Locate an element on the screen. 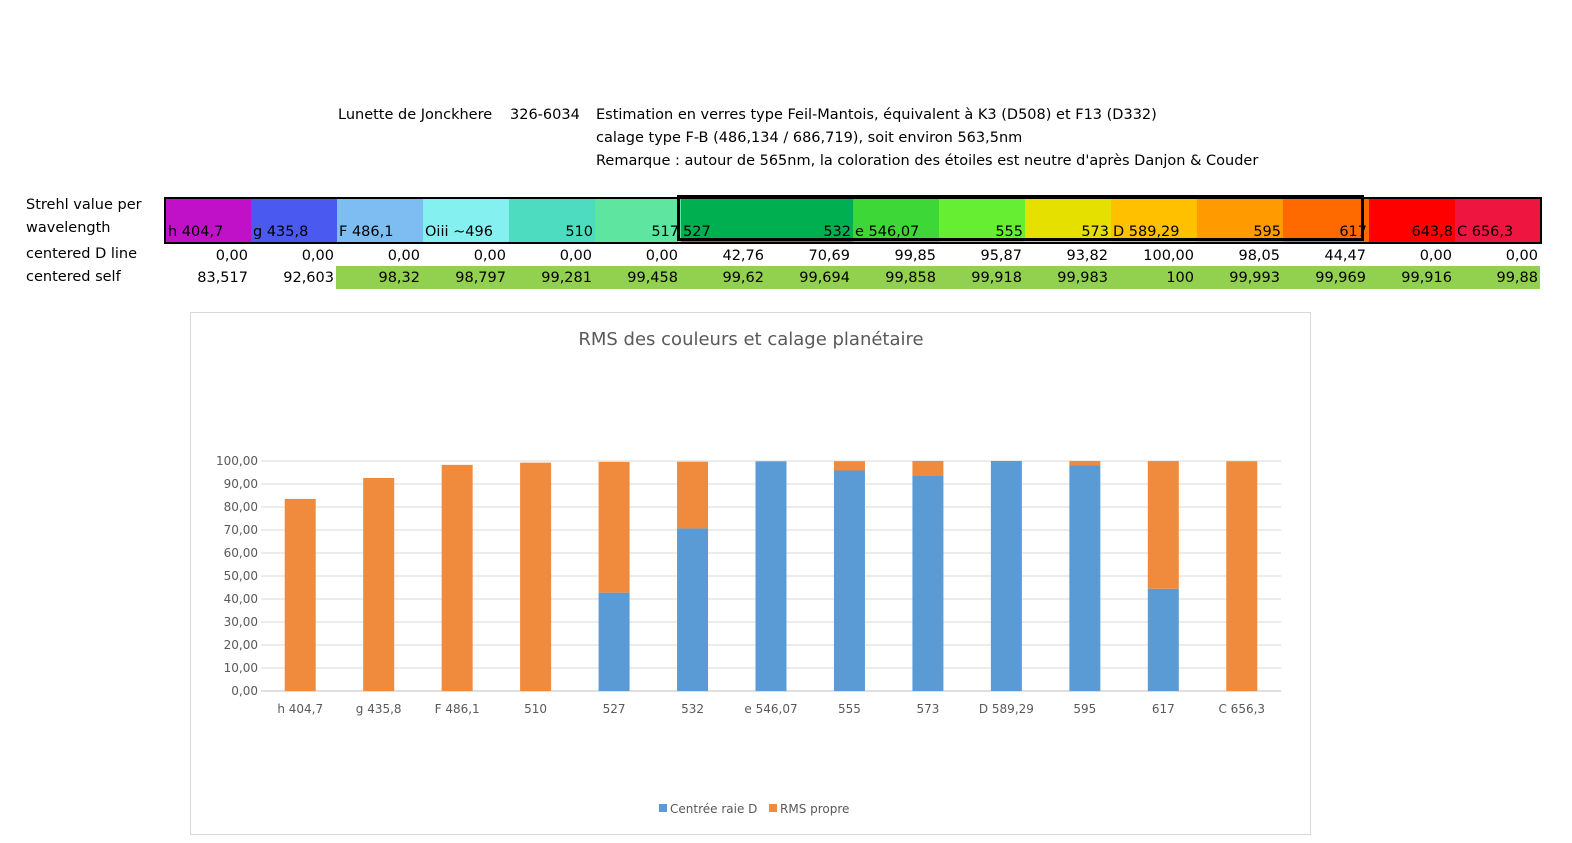 The image size is (1572, 843). wavelength-cell: F 486,1 is located at coordinates (380, 220).